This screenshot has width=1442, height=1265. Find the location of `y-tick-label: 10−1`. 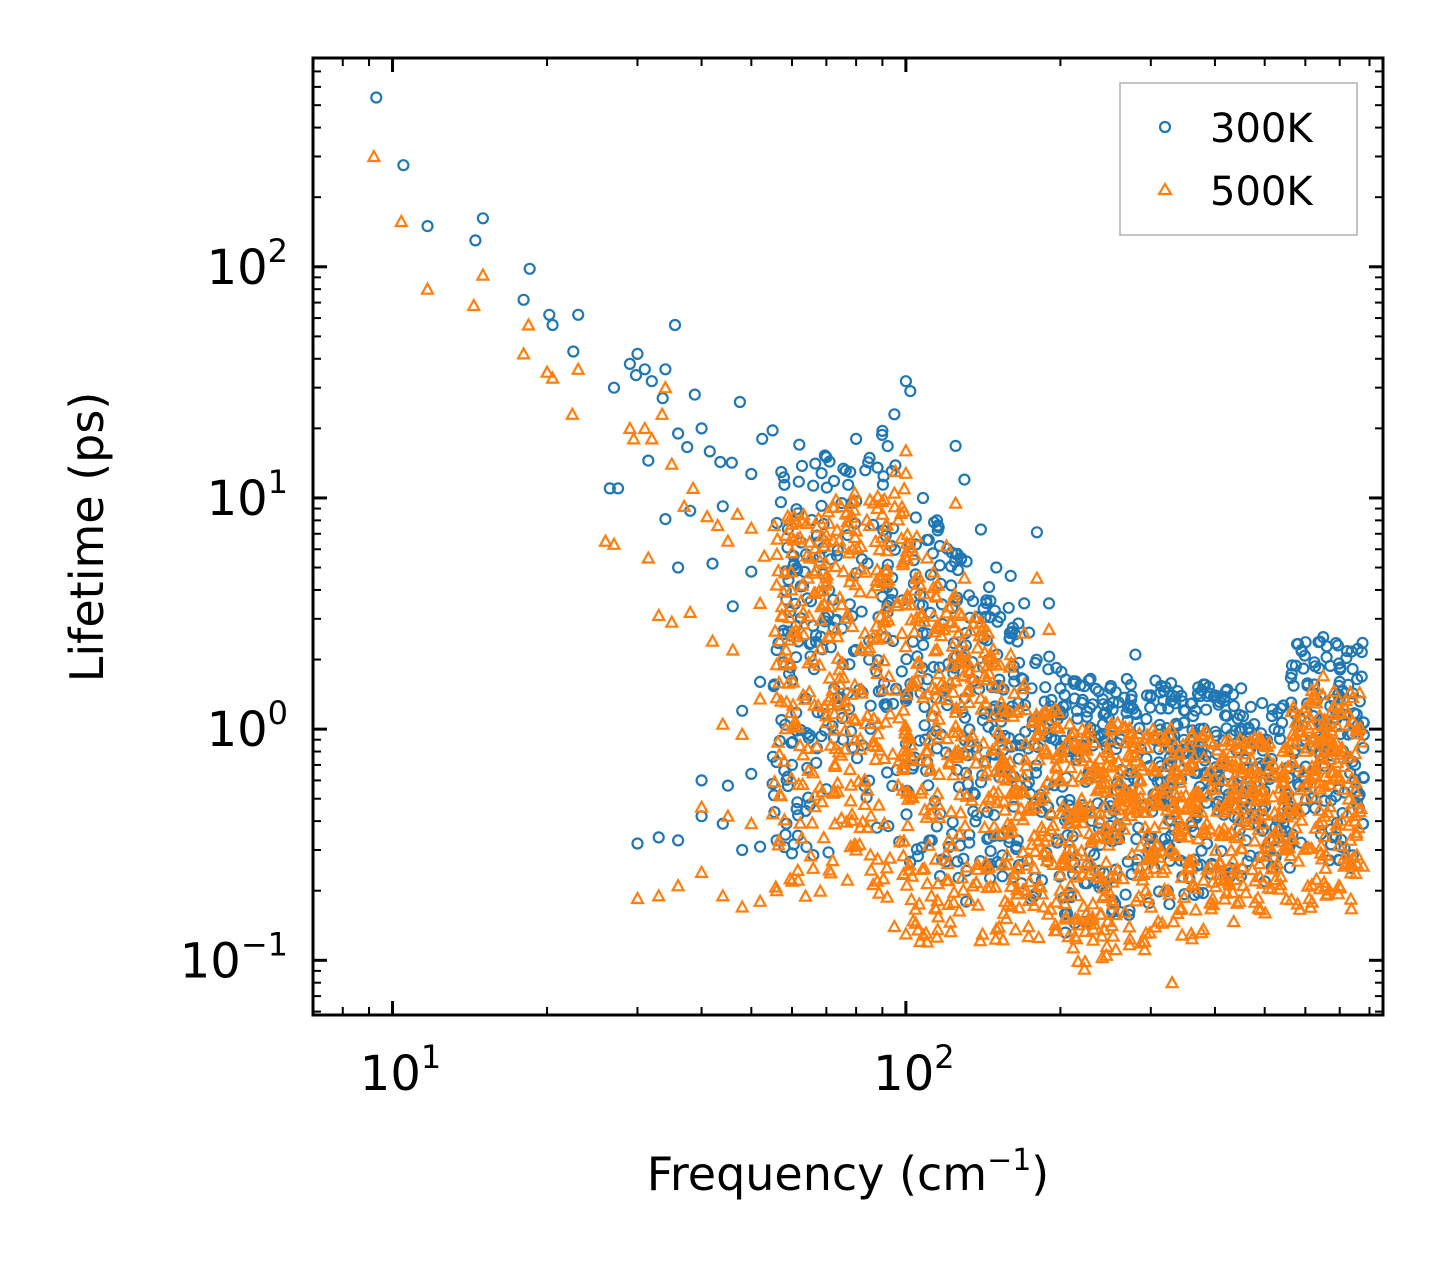

y-tick-label: 10−1 is located at coordinates (234, 957).